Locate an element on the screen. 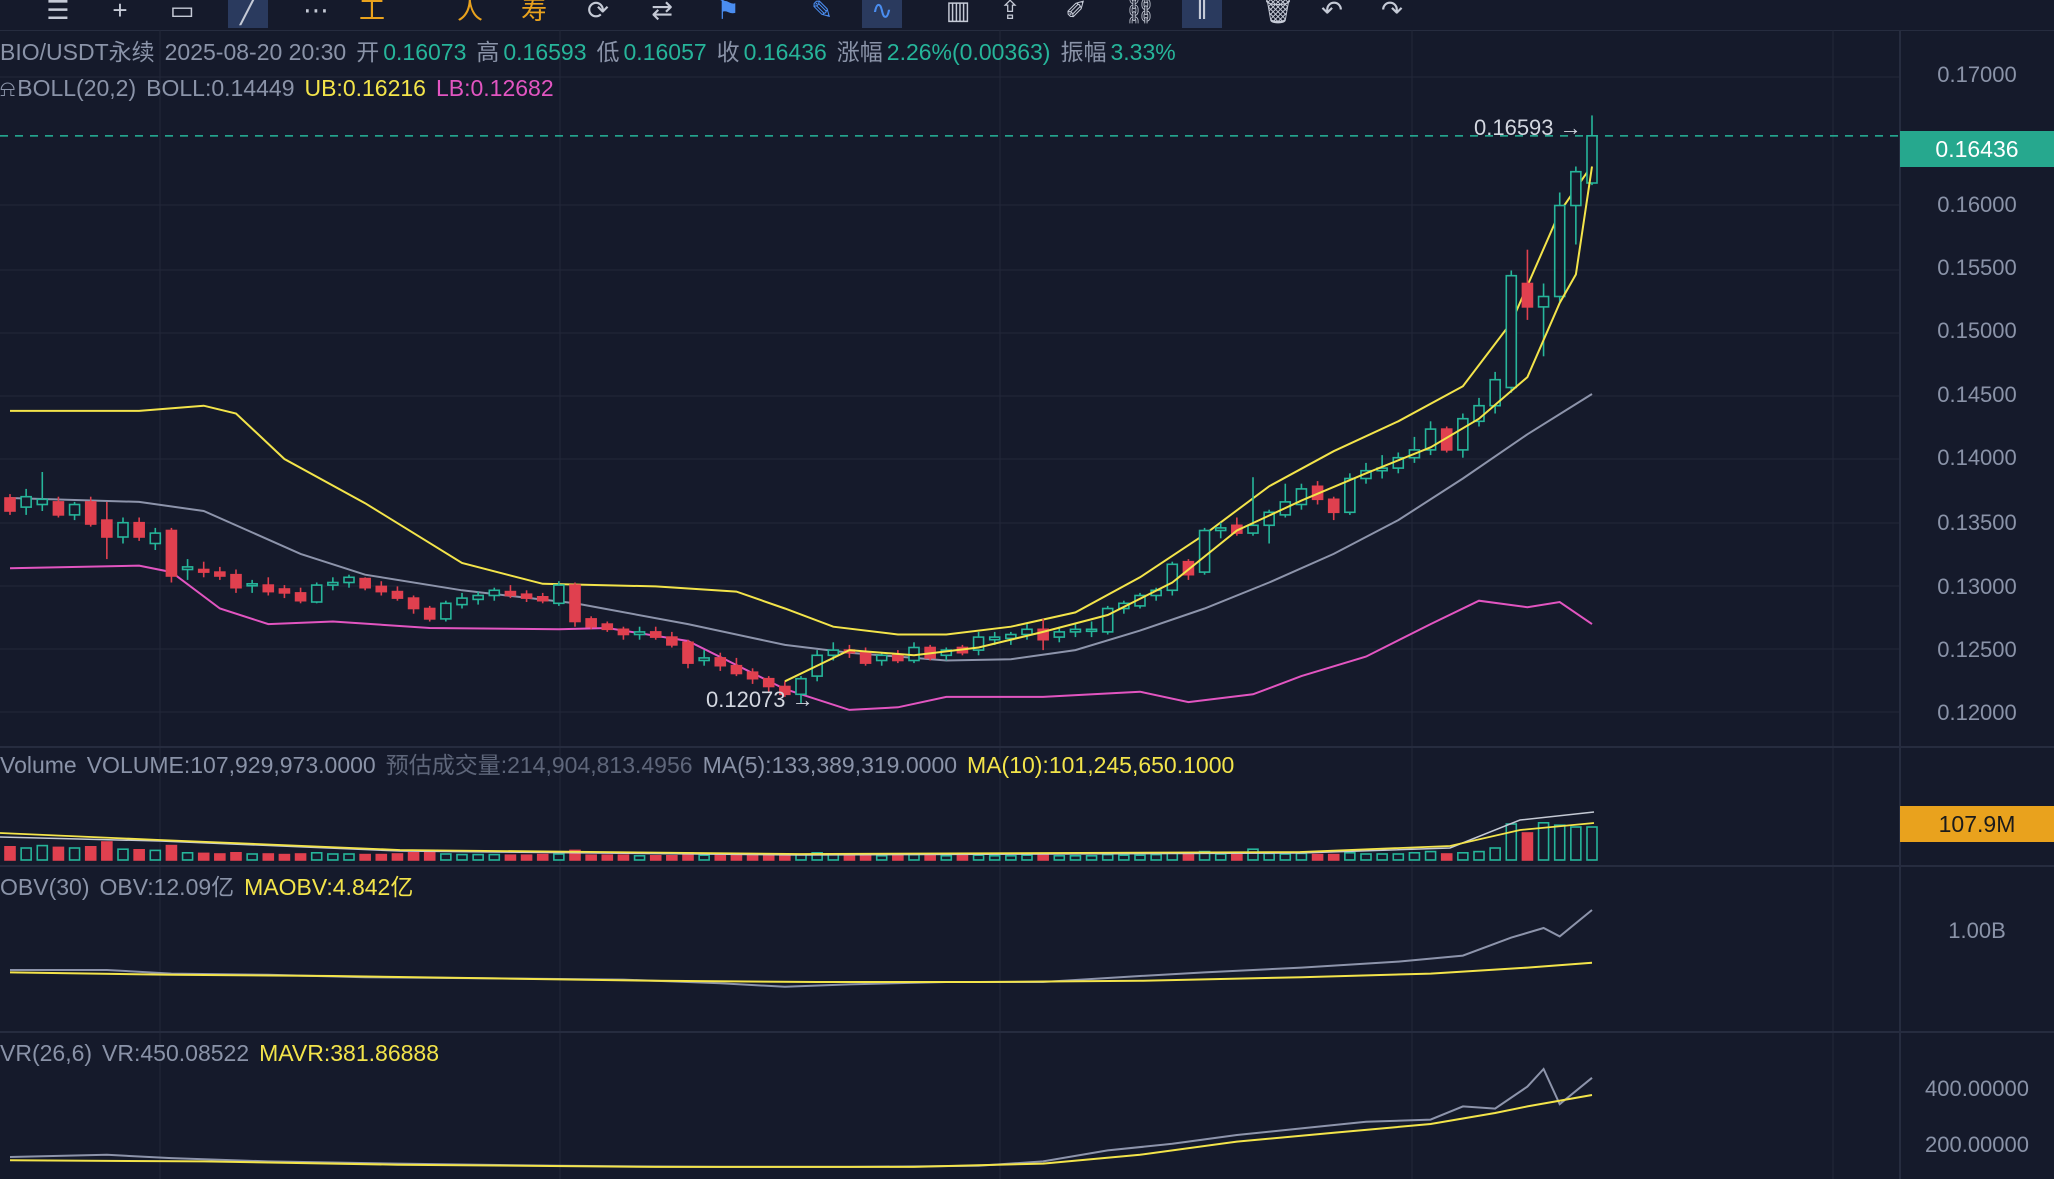  maobv-value: MAOBV:4.842亿 is located at coordinates (329, 887).